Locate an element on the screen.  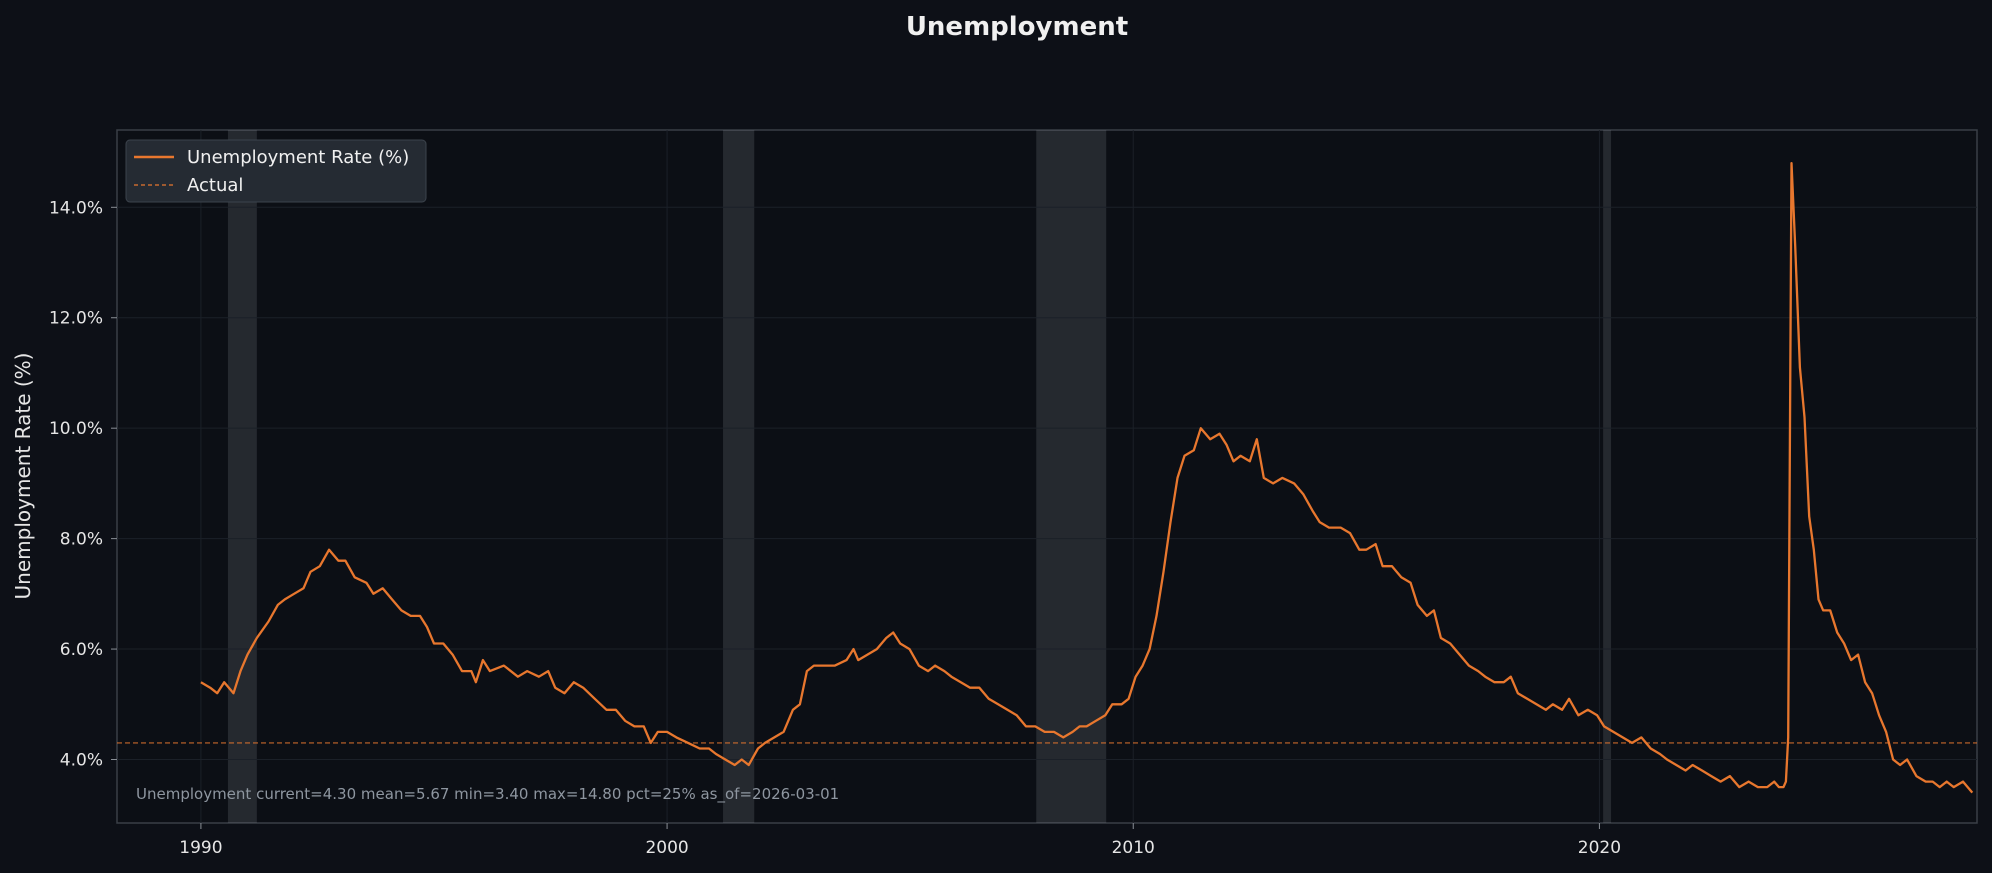
x-tick-label-2000: 2000 is located at coordinates (666, 848).